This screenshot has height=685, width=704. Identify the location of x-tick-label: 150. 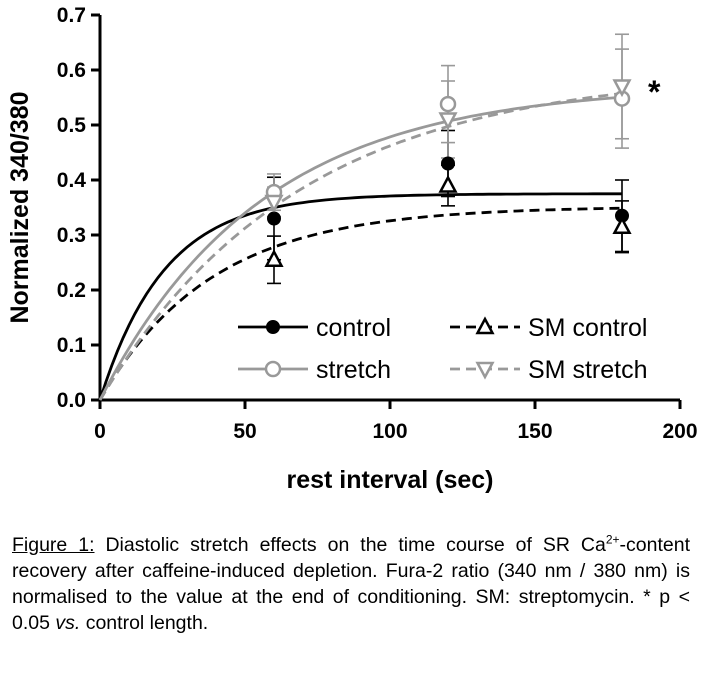
(534, 431).